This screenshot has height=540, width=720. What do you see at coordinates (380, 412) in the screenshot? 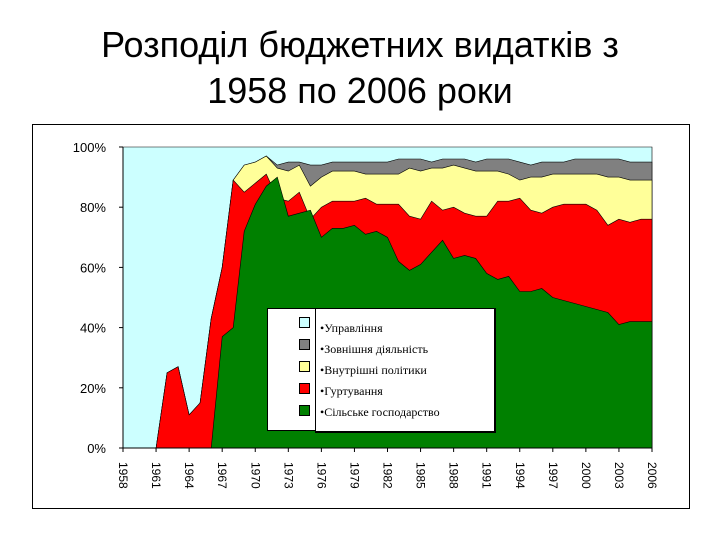
I see `legend-item-silske: •Сільське господарство` at bounding box center [380, 412].